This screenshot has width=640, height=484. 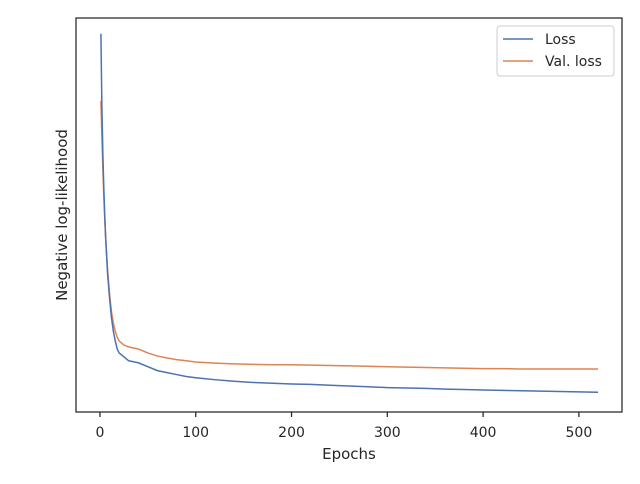 What do you see at coordinates (483, 433) in the screenshot?
I see `x-tick-label: 400` at bounding box center [483, 433].